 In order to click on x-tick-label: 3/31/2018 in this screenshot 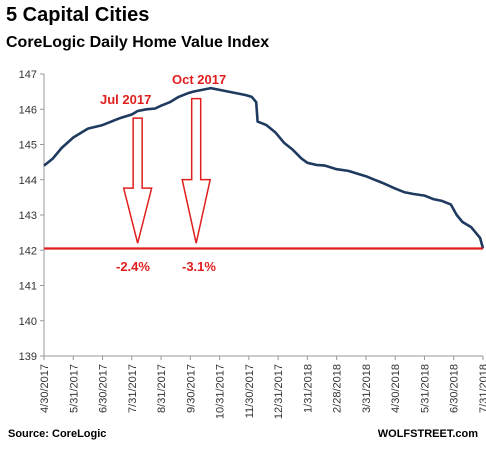, I will do `click(367, 388)`.